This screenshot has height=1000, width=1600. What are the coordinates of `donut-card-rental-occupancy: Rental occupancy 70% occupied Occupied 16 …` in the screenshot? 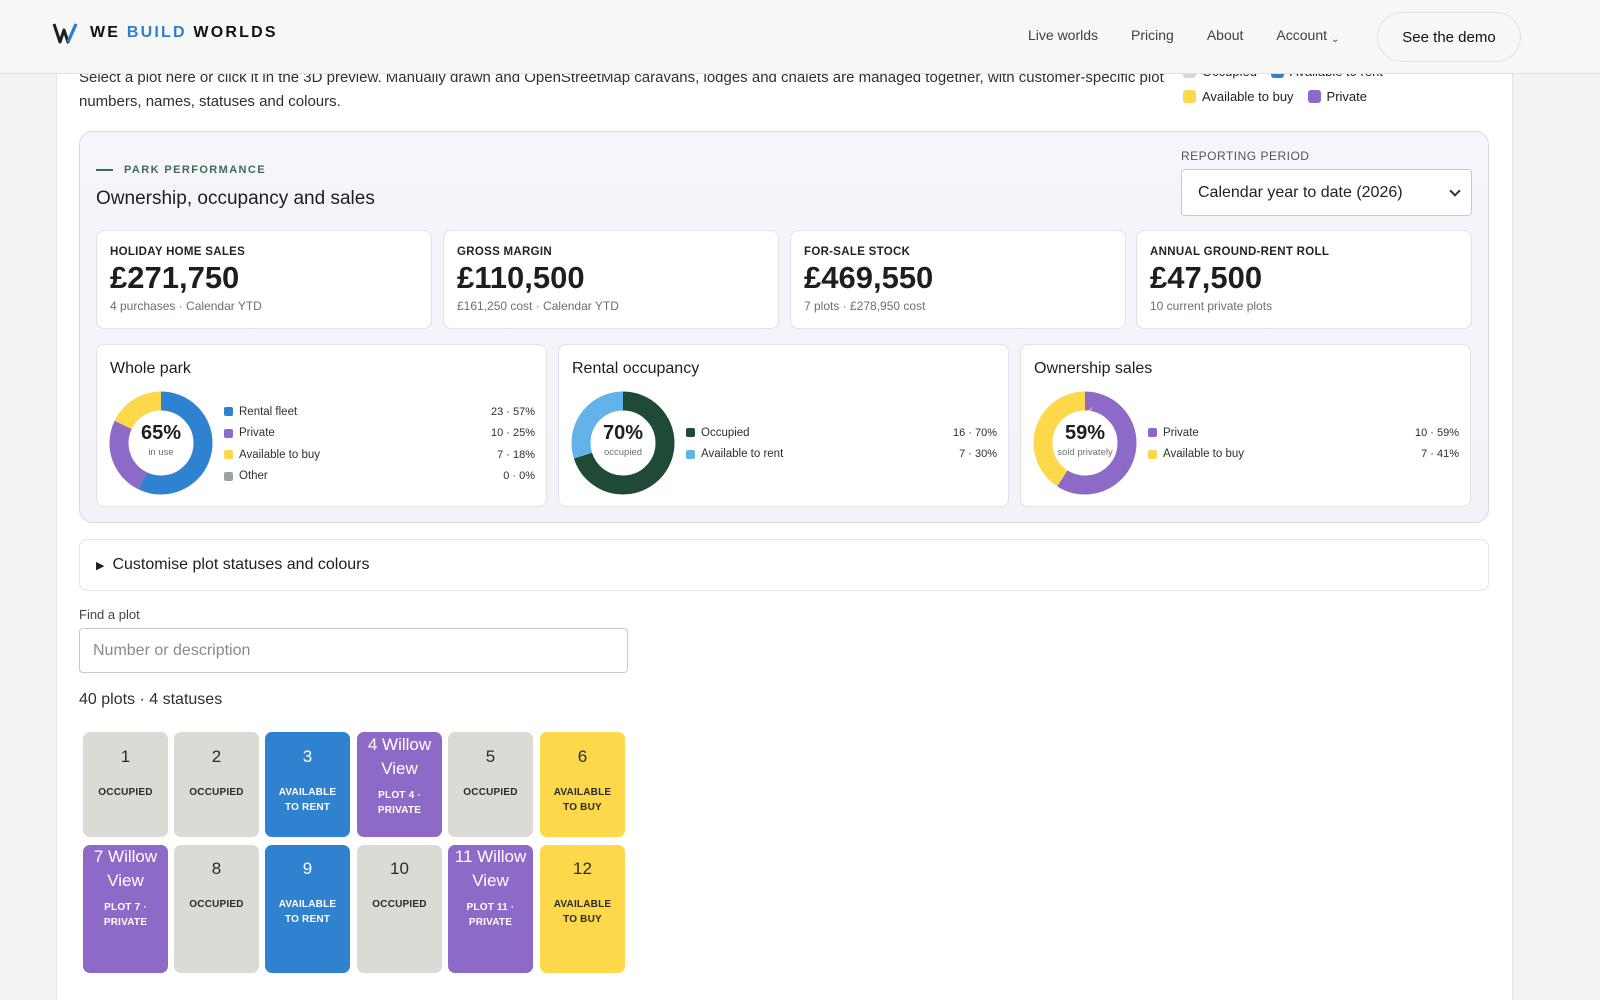 It's located at (783, 425).